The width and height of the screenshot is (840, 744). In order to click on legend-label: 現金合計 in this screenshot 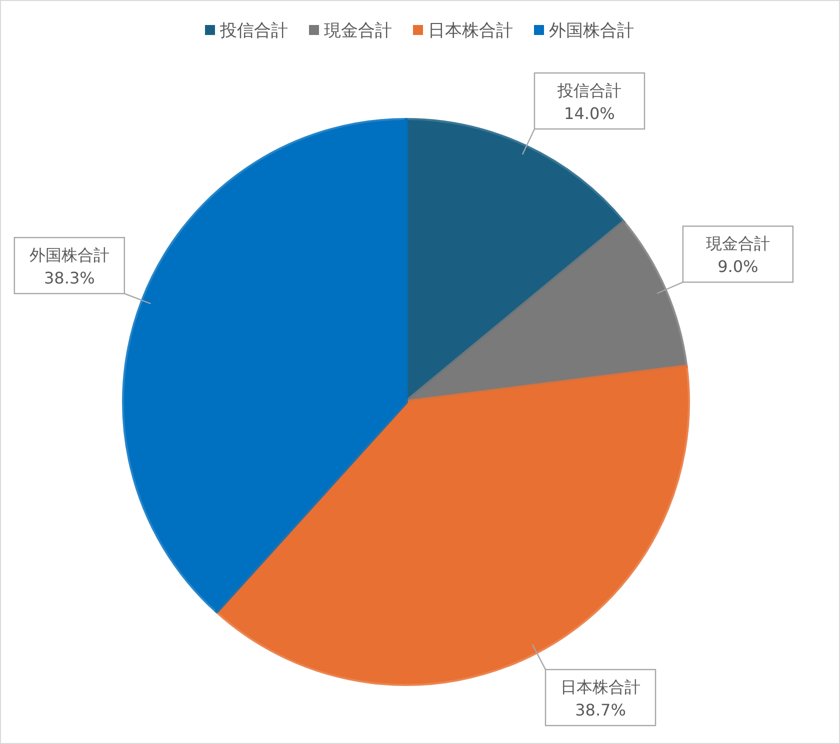, I will do `click(358, 31)`.